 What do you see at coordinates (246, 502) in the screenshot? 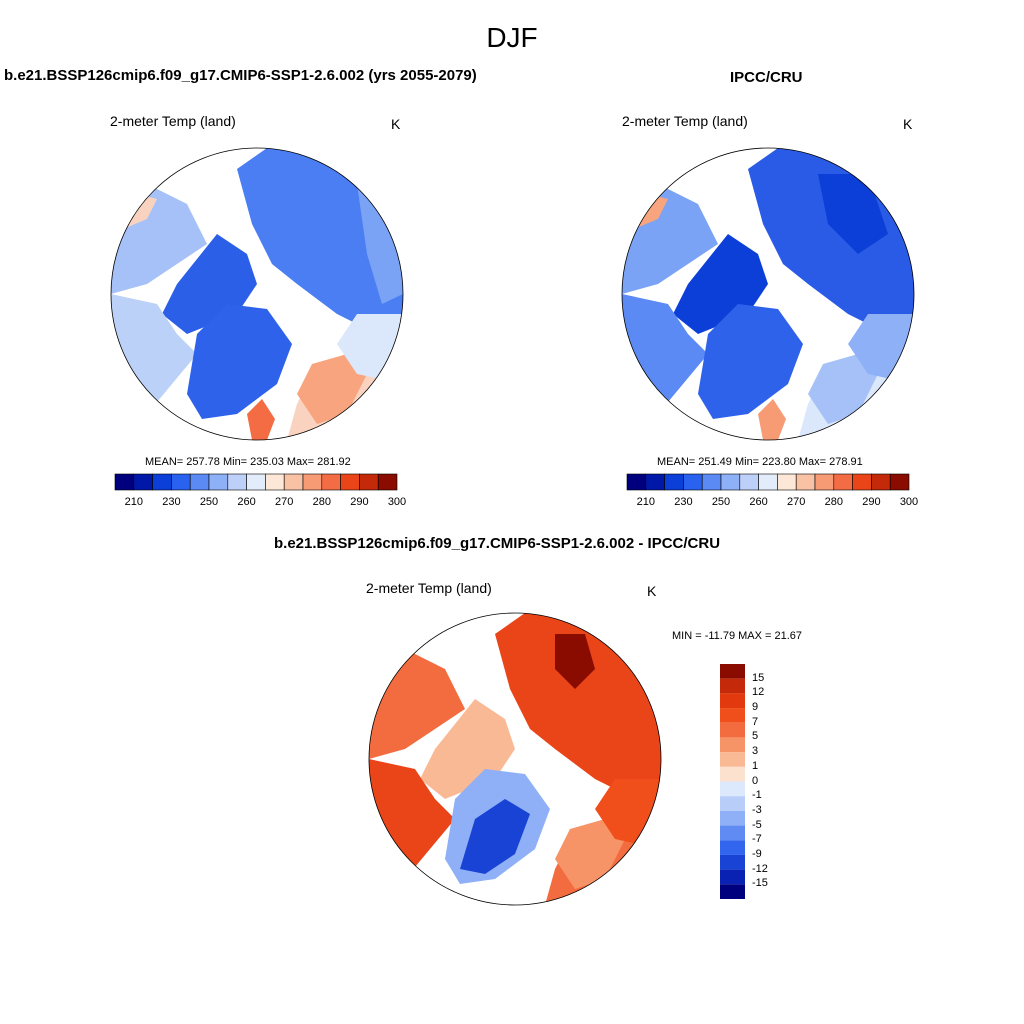
I see `model-colorbar-tick-label: 260` at bounding box center [246, 502].